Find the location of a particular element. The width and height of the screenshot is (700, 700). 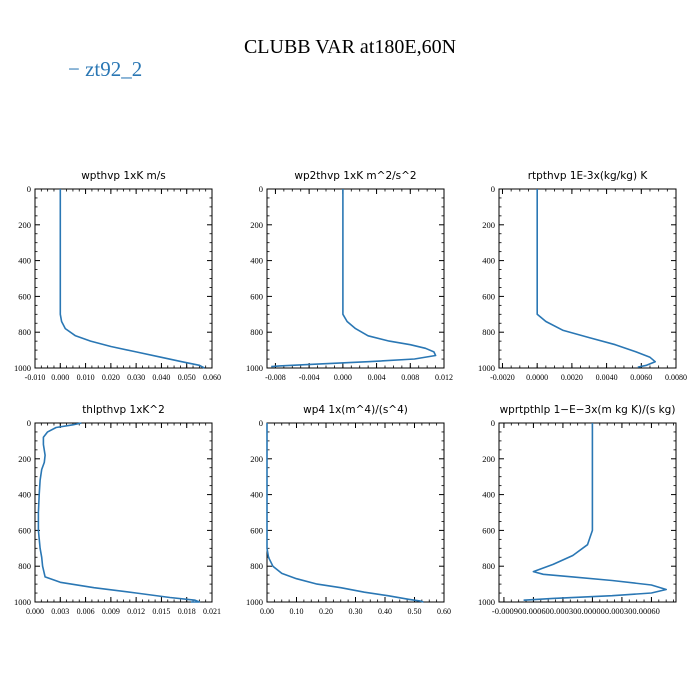

panel-title: wprtpthlp 1−E−3x(m kg K)/(s kg) is located at coordinates (588, 410).